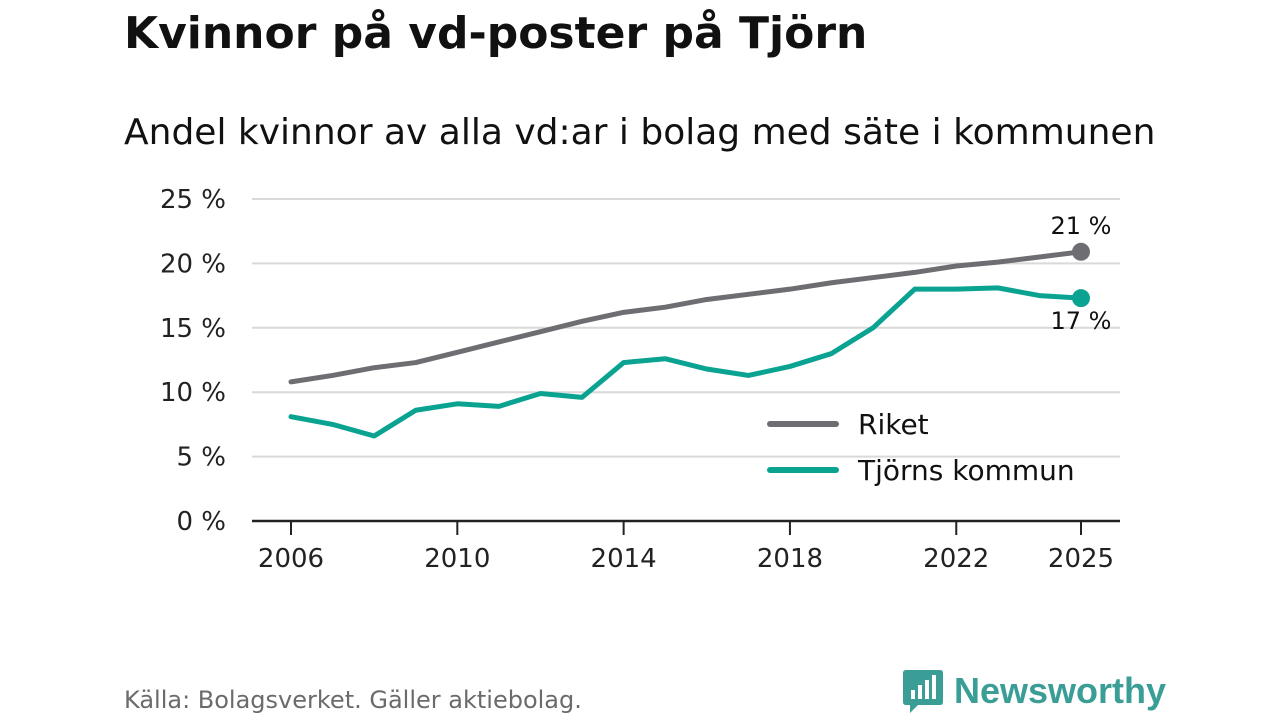 This screenshot has height=720, width=1280. I want to click on tjorn-line, so click(686, 362).